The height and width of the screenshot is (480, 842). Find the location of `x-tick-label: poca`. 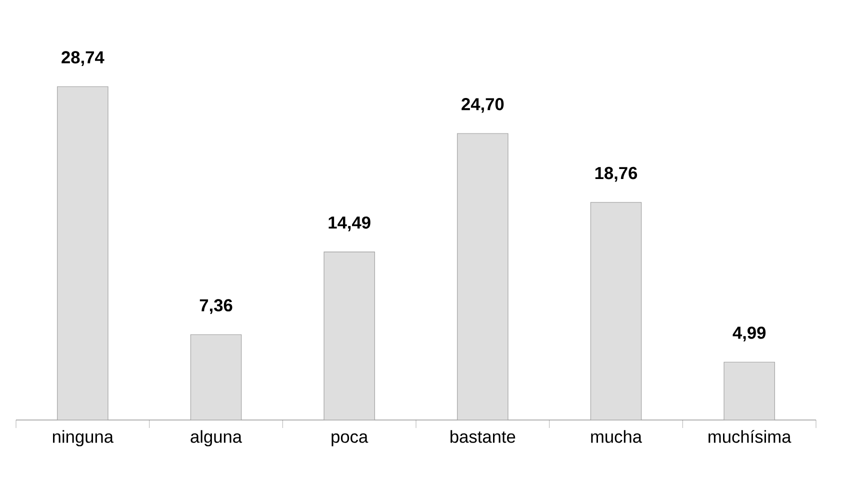

x-tick-label: poca is located at coordinates (350, 439).